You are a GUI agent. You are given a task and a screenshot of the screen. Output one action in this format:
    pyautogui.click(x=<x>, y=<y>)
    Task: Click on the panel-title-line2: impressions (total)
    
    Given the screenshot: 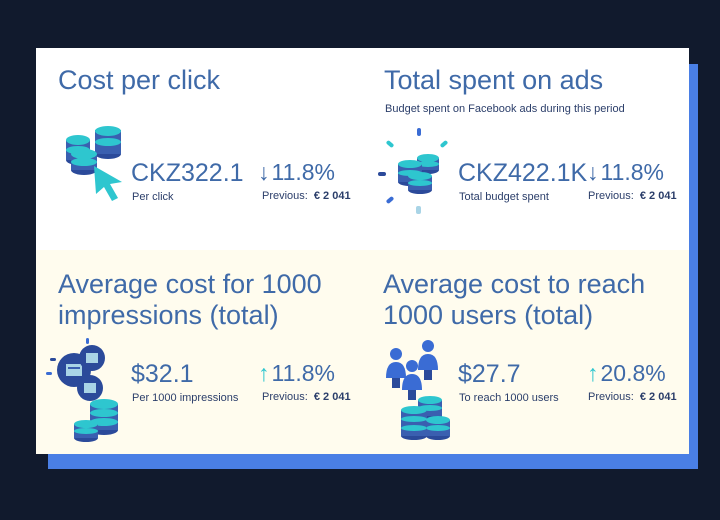 What is the action you would take?
    pyautogui.click(x=168, y=315)
    